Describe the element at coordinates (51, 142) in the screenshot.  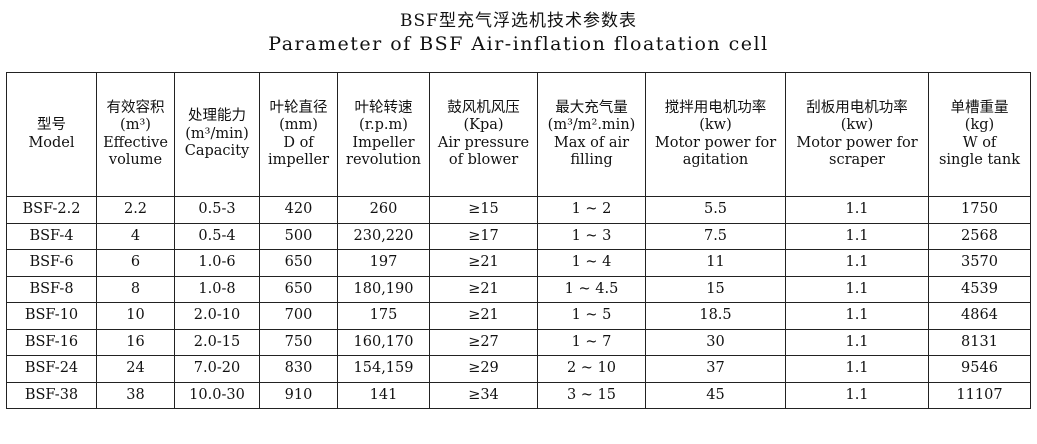
I see `header-line: Model` at that location.